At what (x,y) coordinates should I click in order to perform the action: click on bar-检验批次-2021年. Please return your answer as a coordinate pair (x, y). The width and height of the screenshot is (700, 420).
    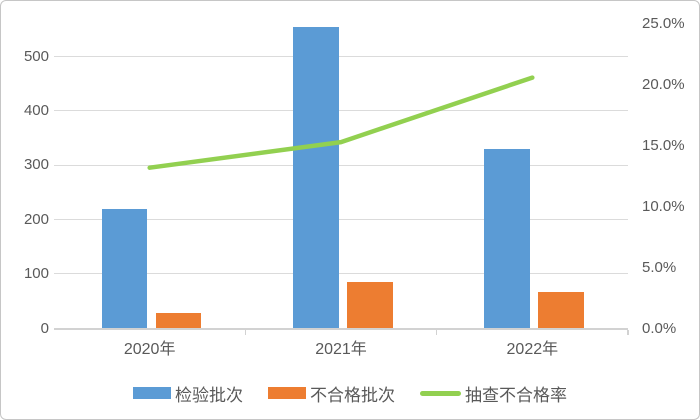
    Looking at the image, I should click on (316, 177).